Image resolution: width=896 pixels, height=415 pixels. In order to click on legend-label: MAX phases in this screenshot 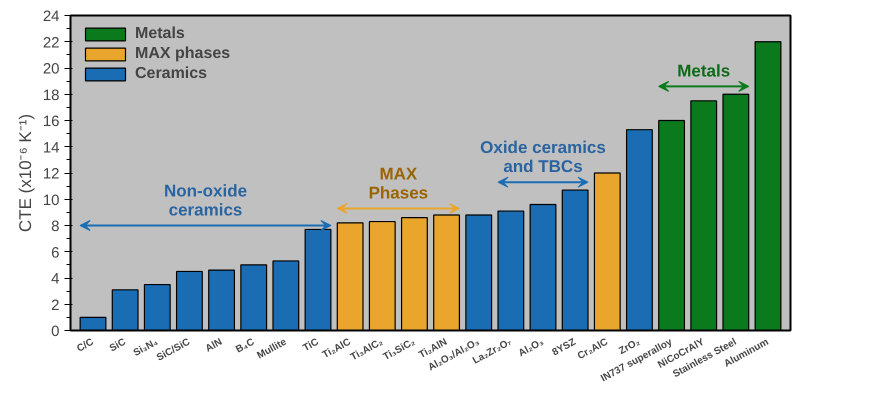, I will do `click(182, 54)`.